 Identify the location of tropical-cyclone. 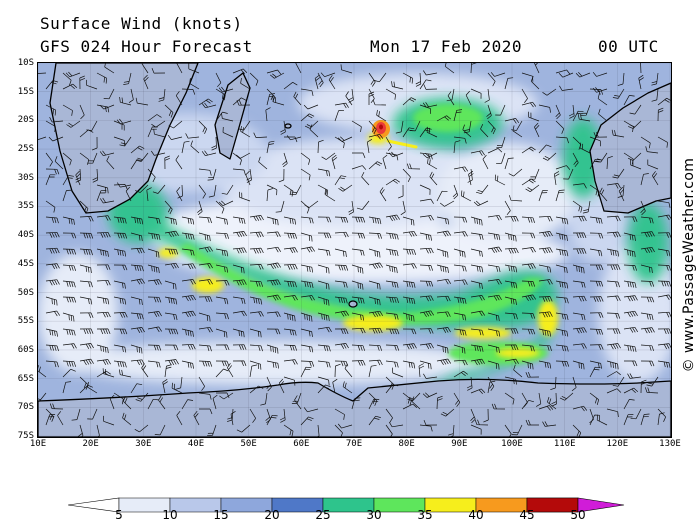
(395, 134).